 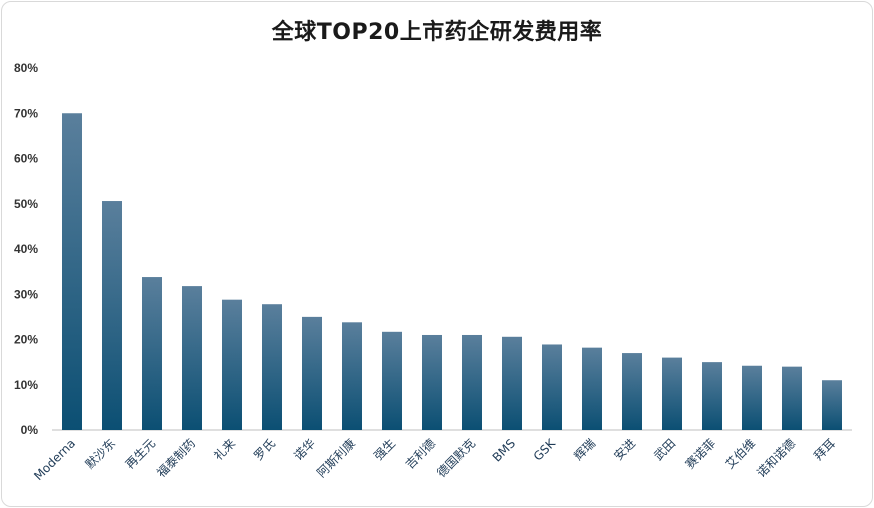 I want to click on chart-title: 全球TOP20上市药企研发费用率, so click(x=437, y=32).